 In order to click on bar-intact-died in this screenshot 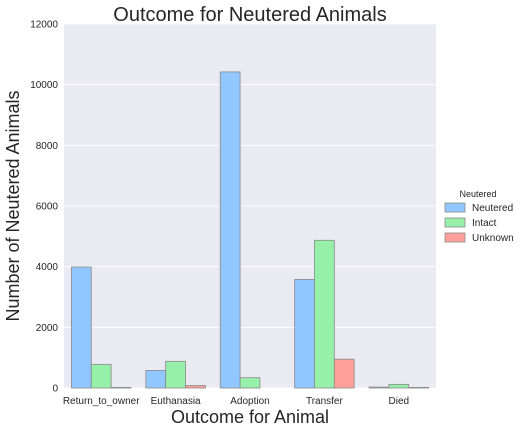, I will do `click(399, 386)`.